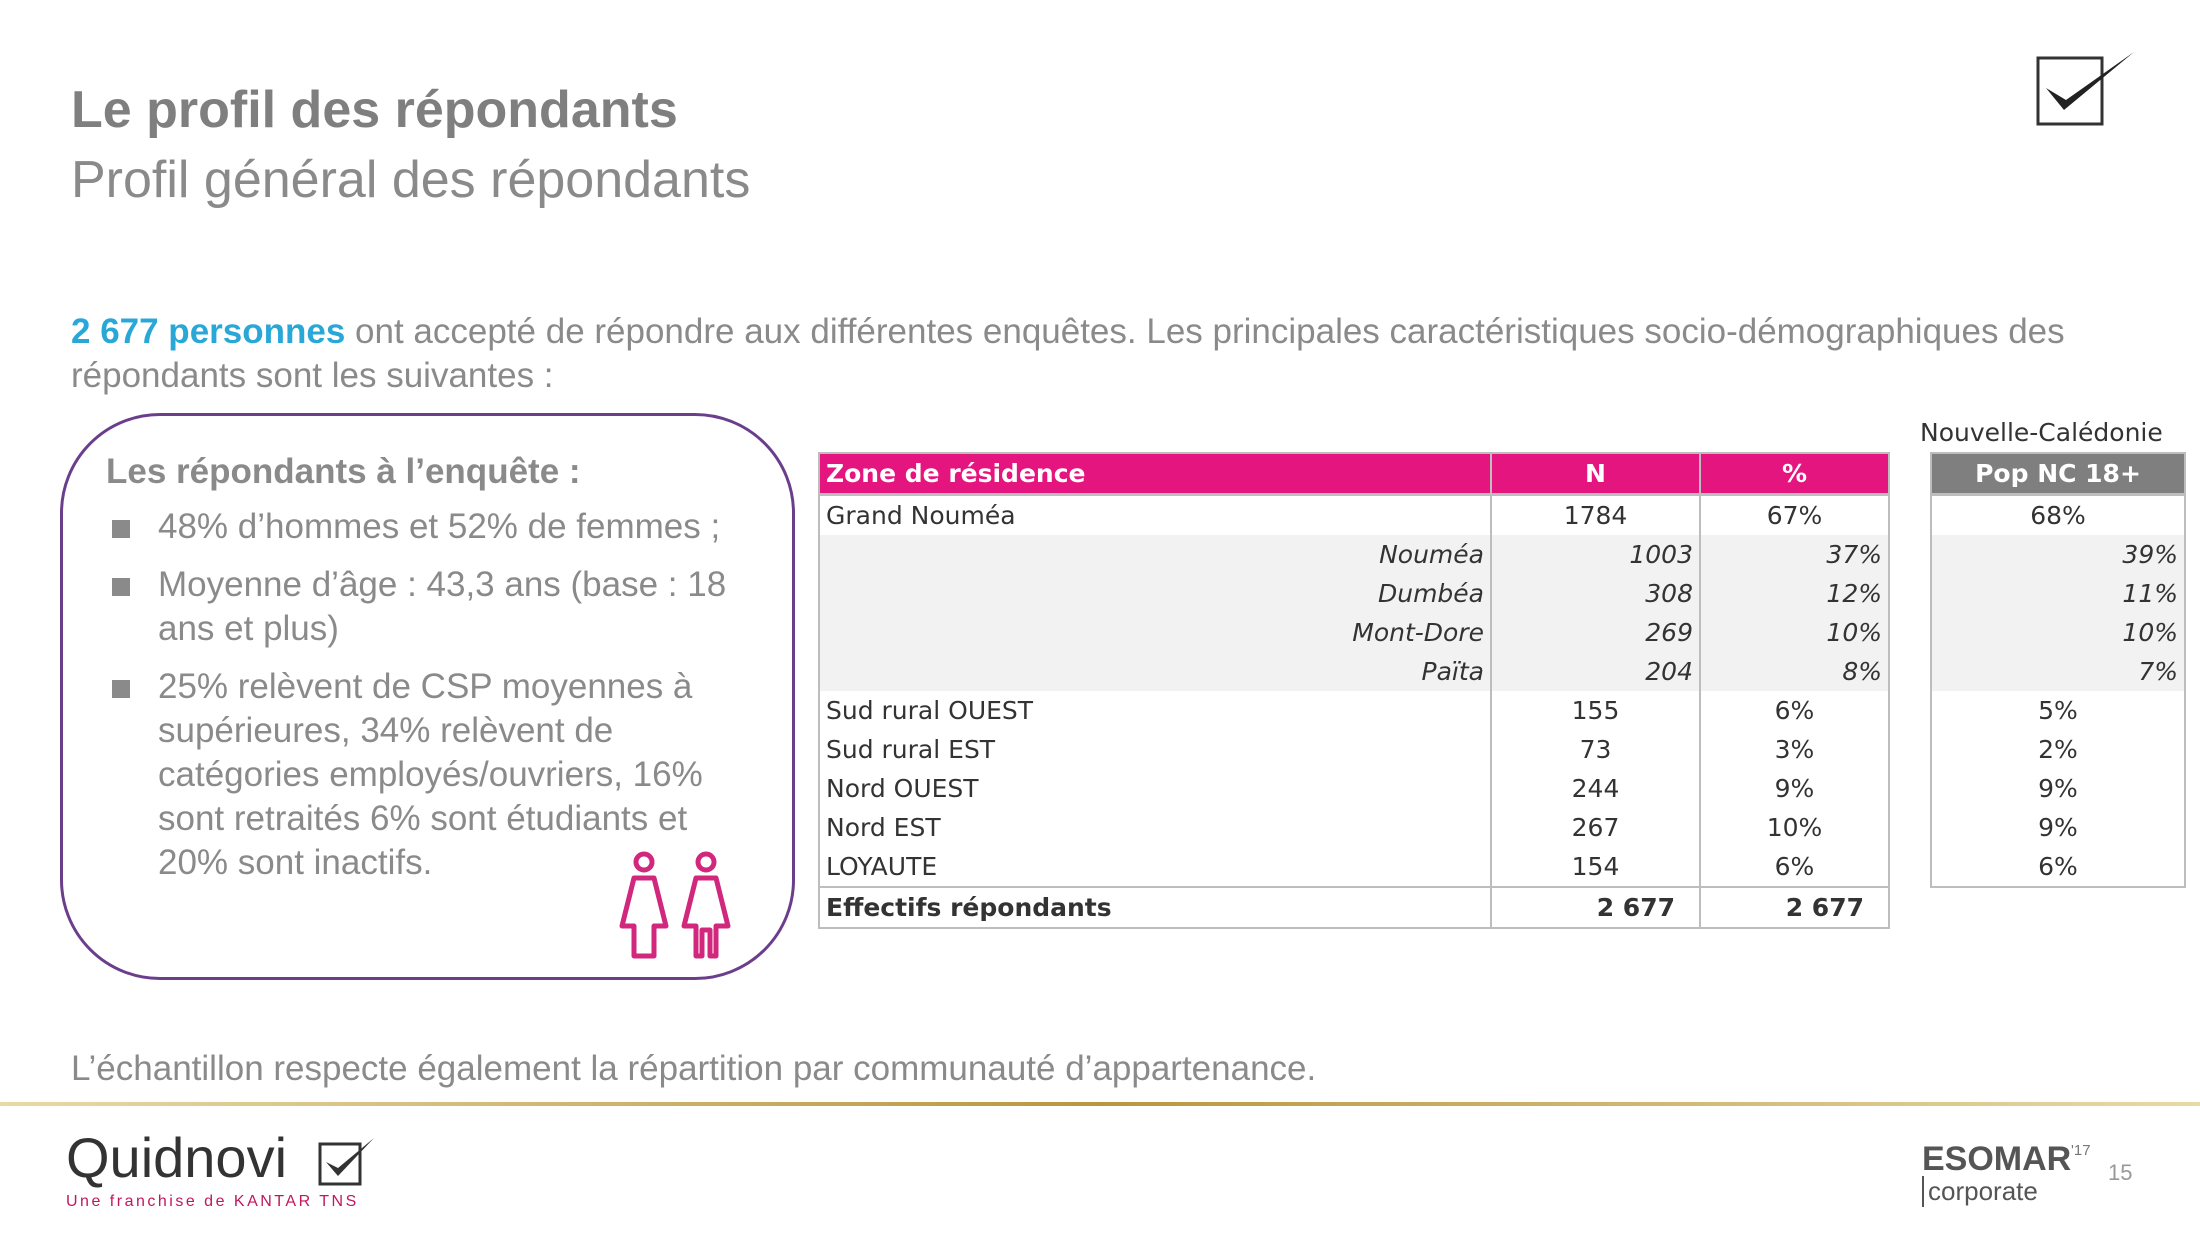  I want to click on row-label: Païta, so click(1155, 671).